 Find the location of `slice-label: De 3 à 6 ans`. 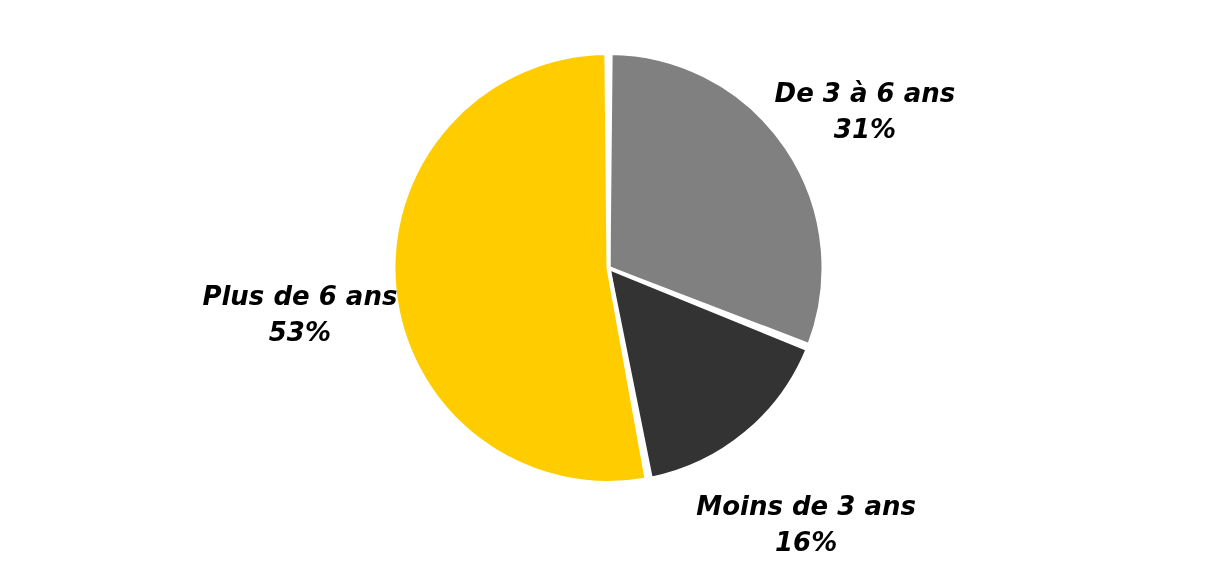

slice-label: De 3 à 6 ans is located at coordinates (865, 92).